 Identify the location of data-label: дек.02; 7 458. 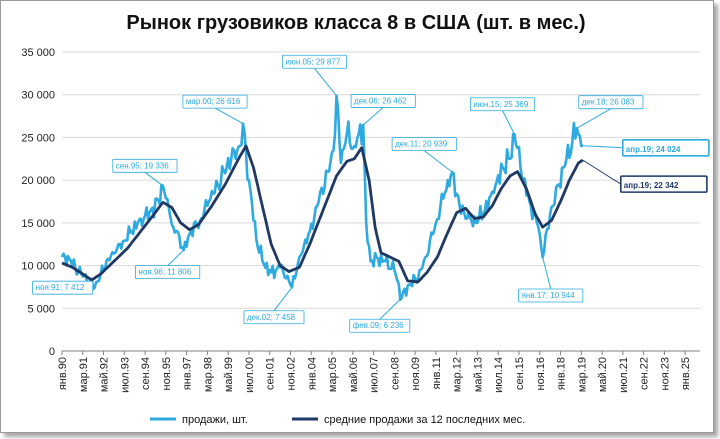
(274, 305).